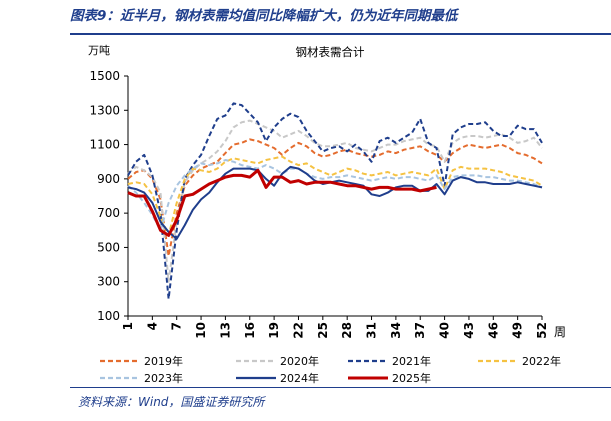  What do you see at coordinates (372, 330) in the screenshot?
I see `x-tick-label: 31` at bounding box center [372, 330].